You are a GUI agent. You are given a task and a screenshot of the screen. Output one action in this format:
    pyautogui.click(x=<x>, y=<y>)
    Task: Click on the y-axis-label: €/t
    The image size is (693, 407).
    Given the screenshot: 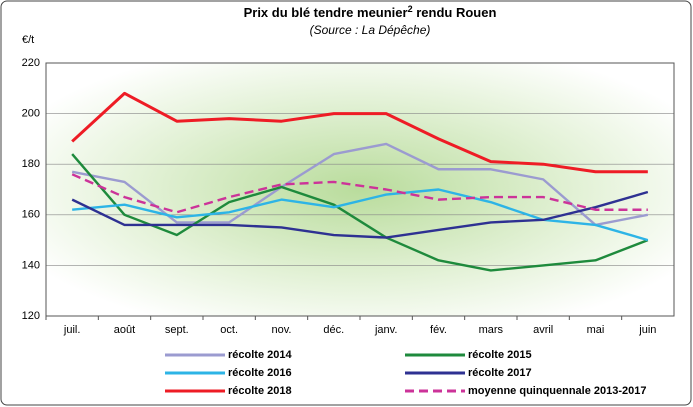 What is the action you would take?
    pyautogui.click(x=28, y=40)
    